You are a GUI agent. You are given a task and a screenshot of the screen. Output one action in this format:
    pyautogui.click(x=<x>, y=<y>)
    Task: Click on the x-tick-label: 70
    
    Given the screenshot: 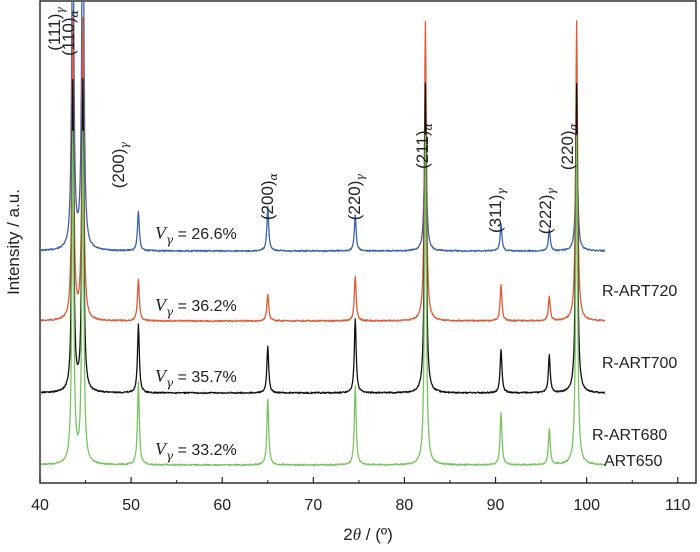 What is the action you would take?
    pyautogui.click(x=313, y=505)
    